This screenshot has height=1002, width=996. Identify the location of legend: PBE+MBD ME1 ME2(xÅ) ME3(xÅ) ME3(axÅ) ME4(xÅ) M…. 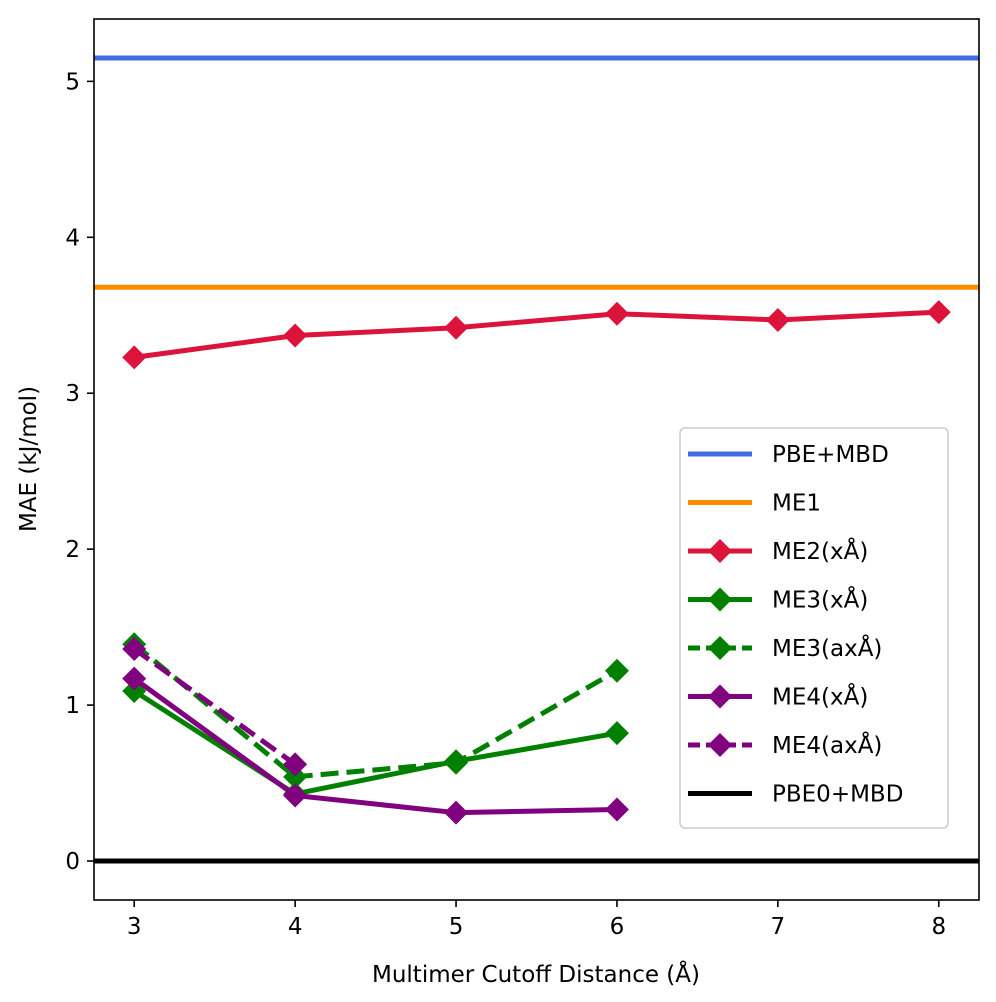
(814, 628).